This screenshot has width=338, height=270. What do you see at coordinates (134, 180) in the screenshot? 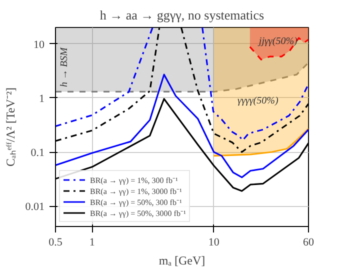
I see `legend-label: BR(a → γγ) = 1%, 300 fb⁻¹` at bounding box center [134, 180].